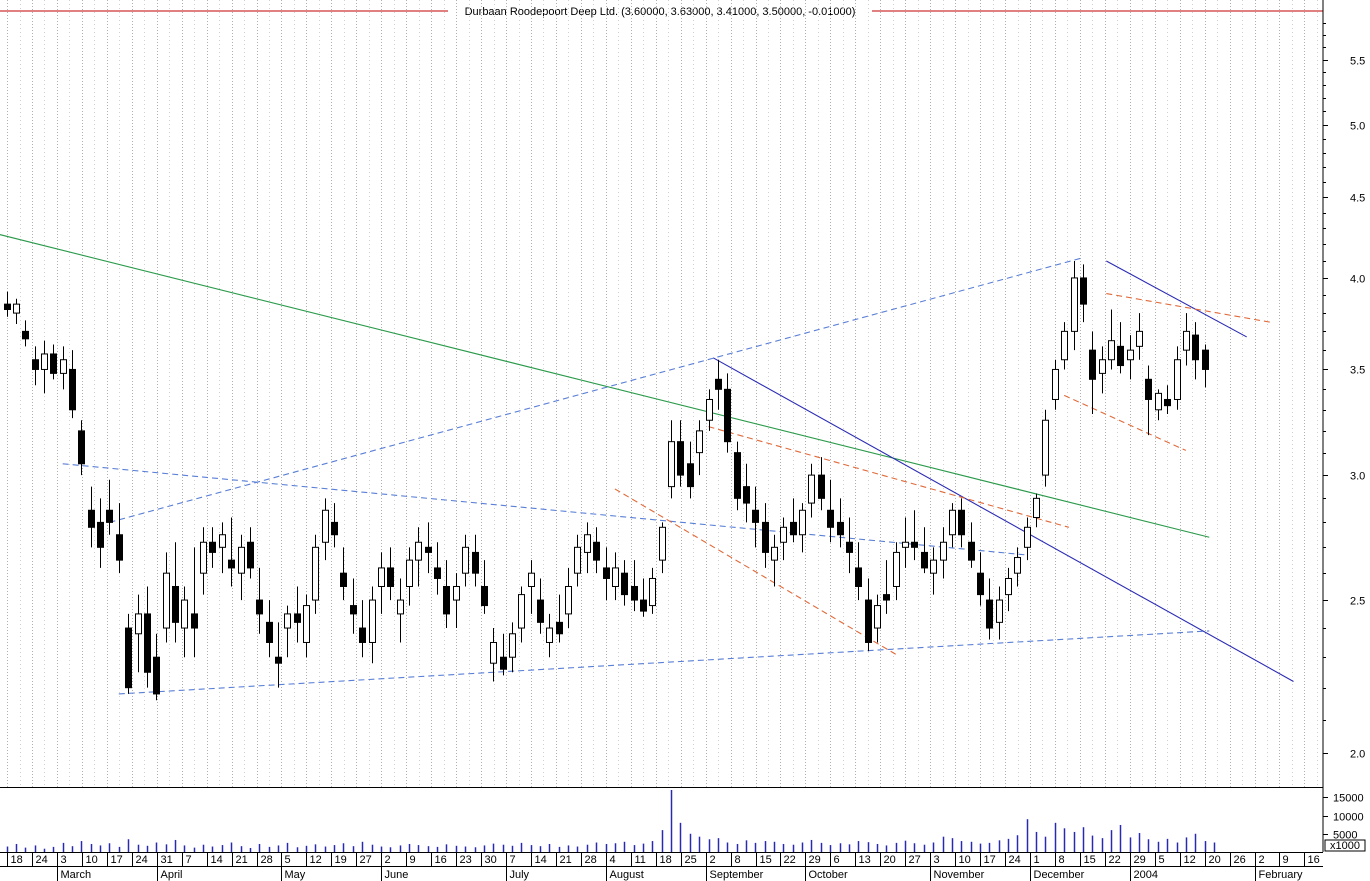 The image size is (1370, 881). I want to click on date-tick-label: 27, so click(366, 860).